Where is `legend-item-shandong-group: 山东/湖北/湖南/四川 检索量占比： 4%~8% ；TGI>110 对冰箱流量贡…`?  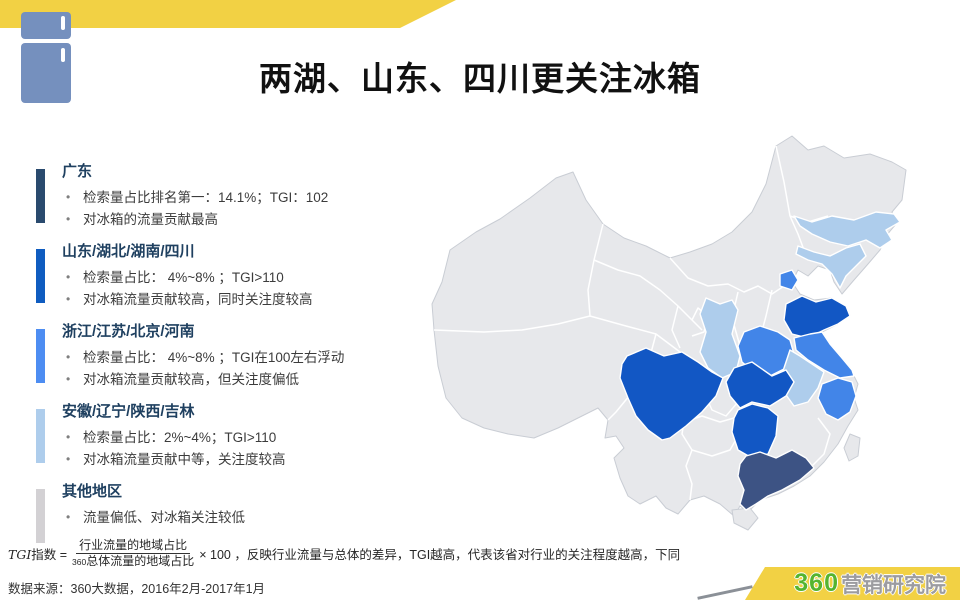 legend-item-shandong-group: 山东/湖北/湖南/四川 检索量占比： 4%~8% ；TGI>110 对冰箱流量贡… is located at coordinates (236, 276).